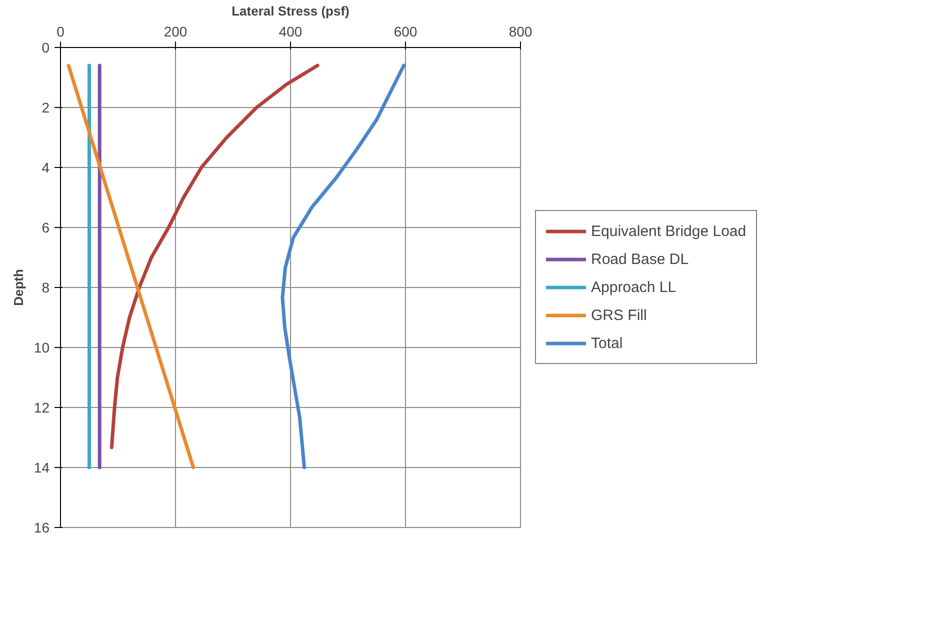 Image resolution: width=941 pixels, height=630 pixels. I want to click on x-tick-label: 0, so click(60, 32).